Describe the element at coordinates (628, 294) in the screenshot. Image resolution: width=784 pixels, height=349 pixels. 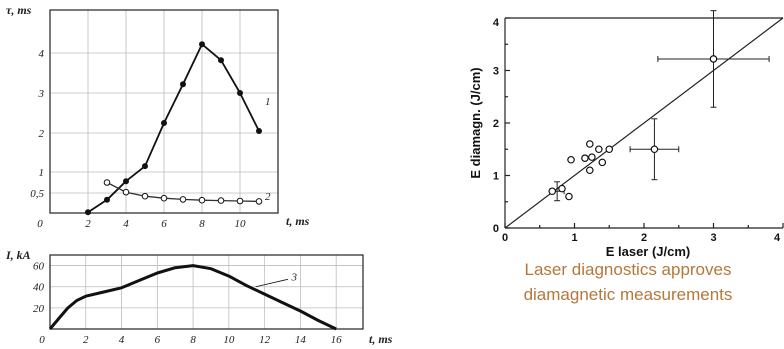
I see `caption-line-2: diamagnetic measurements` at that location.